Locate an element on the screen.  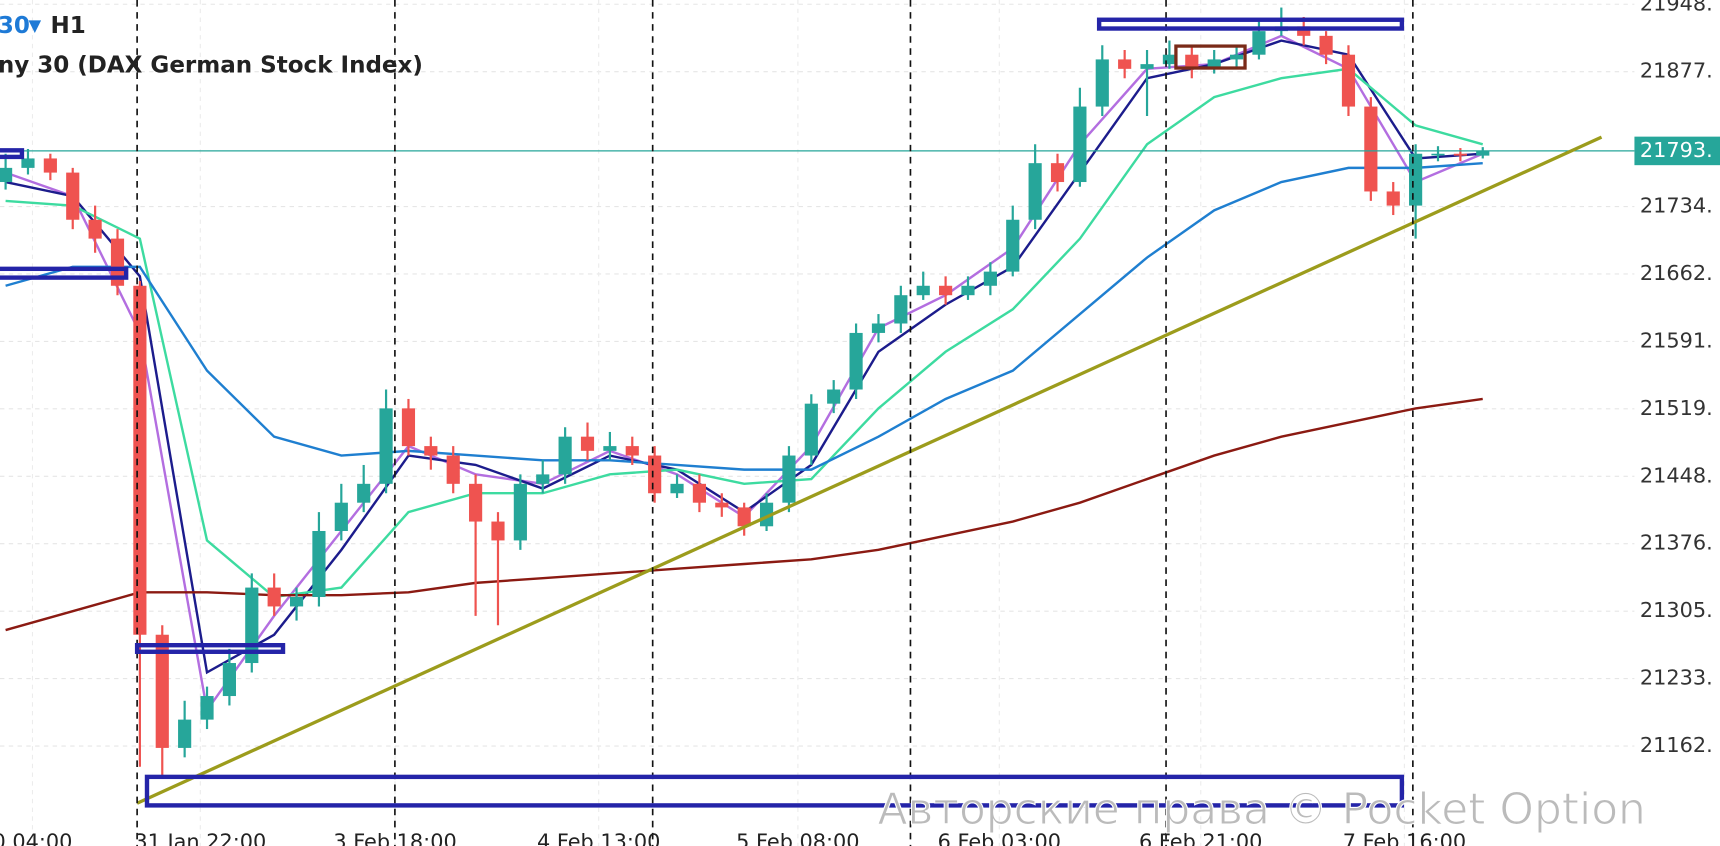
x-tick-label: 4 Feb 13:00 is located at coordinates (598, 838).